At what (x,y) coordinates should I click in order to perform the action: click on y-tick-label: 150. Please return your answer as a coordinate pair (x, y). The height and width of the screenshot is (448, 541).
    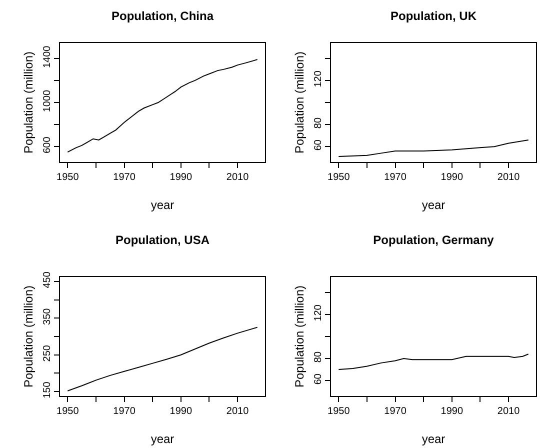
    Looking at the image, I should click on (47, 389).